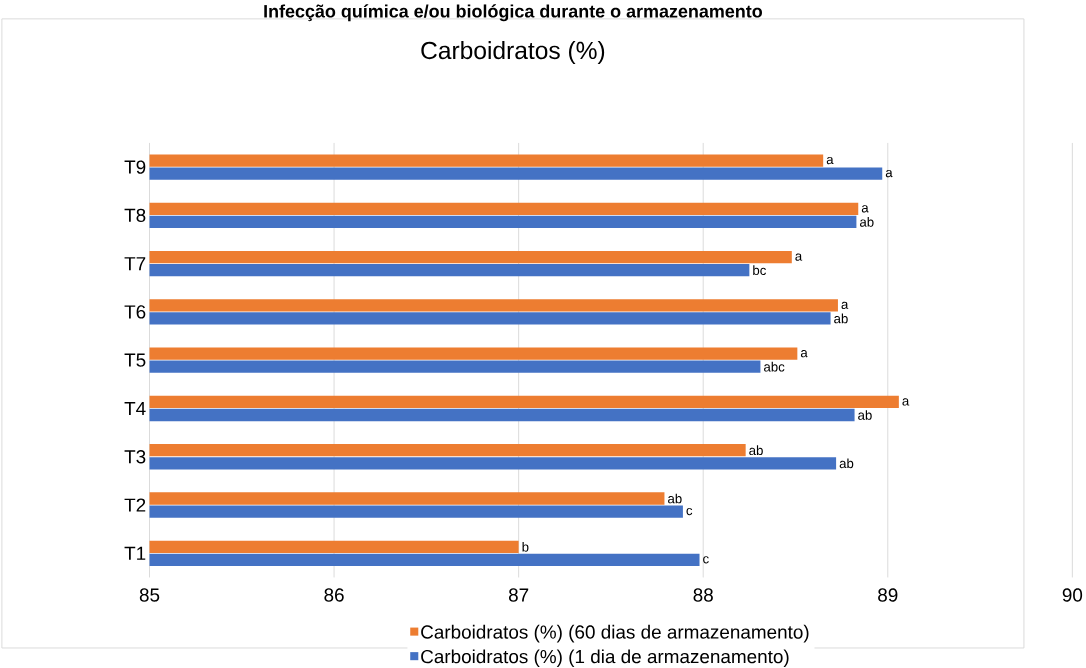 The image size is (1086, 668). What do you see at coordinates (135, 553) in the screenshot?
I see `y-tick-label: T1` at bounding box center [135, 553].